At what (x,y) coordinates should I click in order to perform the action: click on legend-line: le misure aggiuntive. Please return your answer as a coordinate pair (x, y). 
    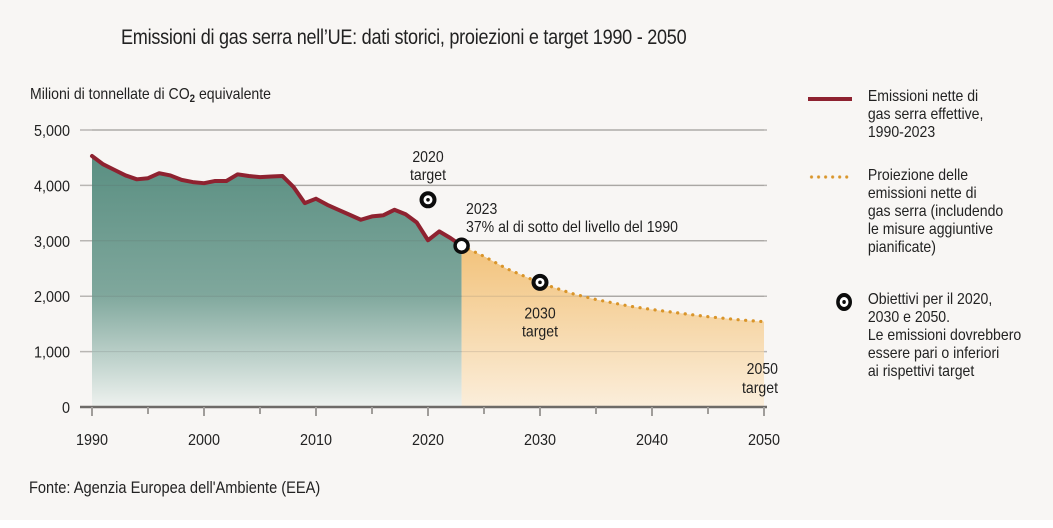
    Looking at the image, I should click on (930, 229).